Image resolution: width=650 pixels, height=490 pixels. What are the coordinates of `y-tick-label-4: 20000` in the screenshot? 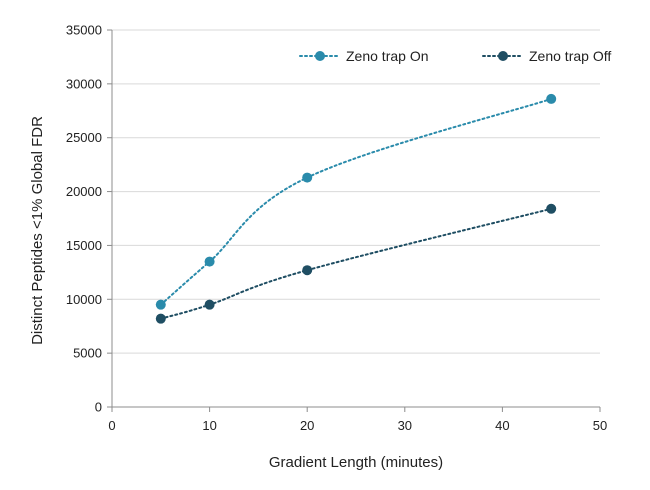 It's located at (84, 191).